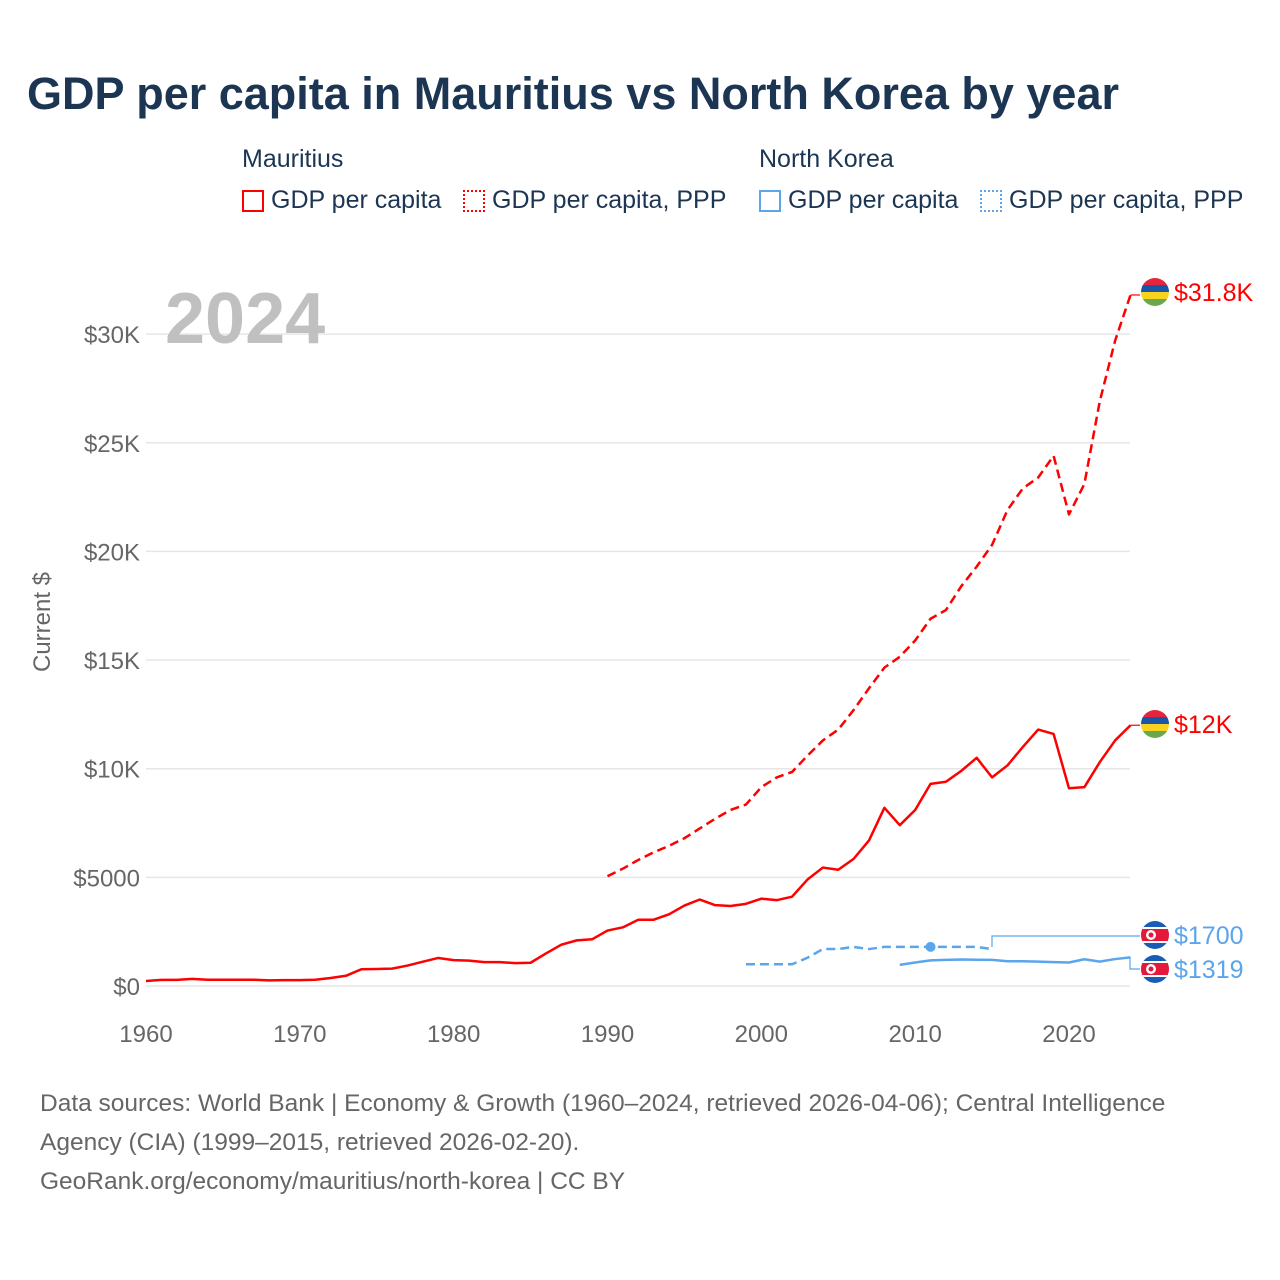  What do you see at coordinates (106, 878) in the screenshot?
I see `y-tick-label: $5000` at bounding box center [106, 878].